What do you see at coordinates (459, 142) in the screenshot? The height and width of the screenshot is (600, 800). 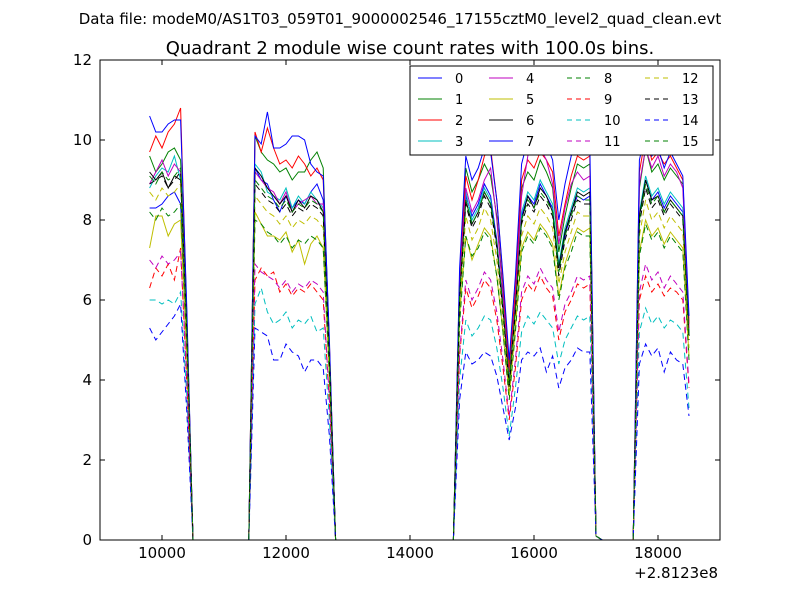 I see `legend-label-3: 3` at bounding box center [459, 142].